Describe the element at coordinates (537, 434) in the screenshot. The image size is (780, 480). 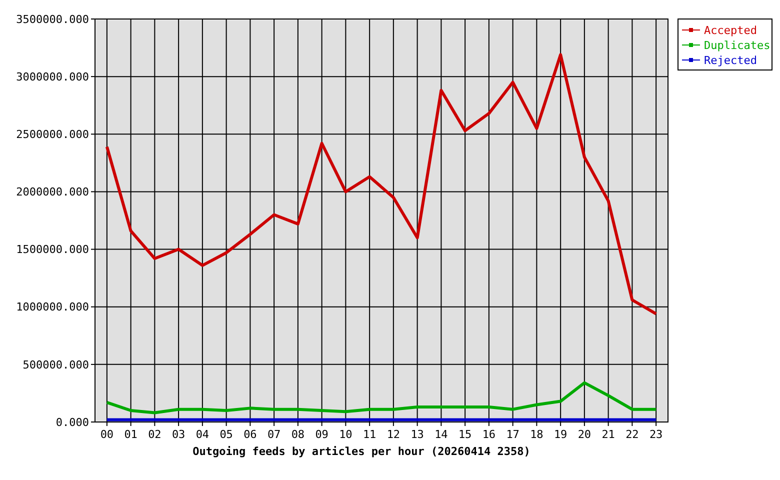
I see `x-tick-label: 18` at that location.